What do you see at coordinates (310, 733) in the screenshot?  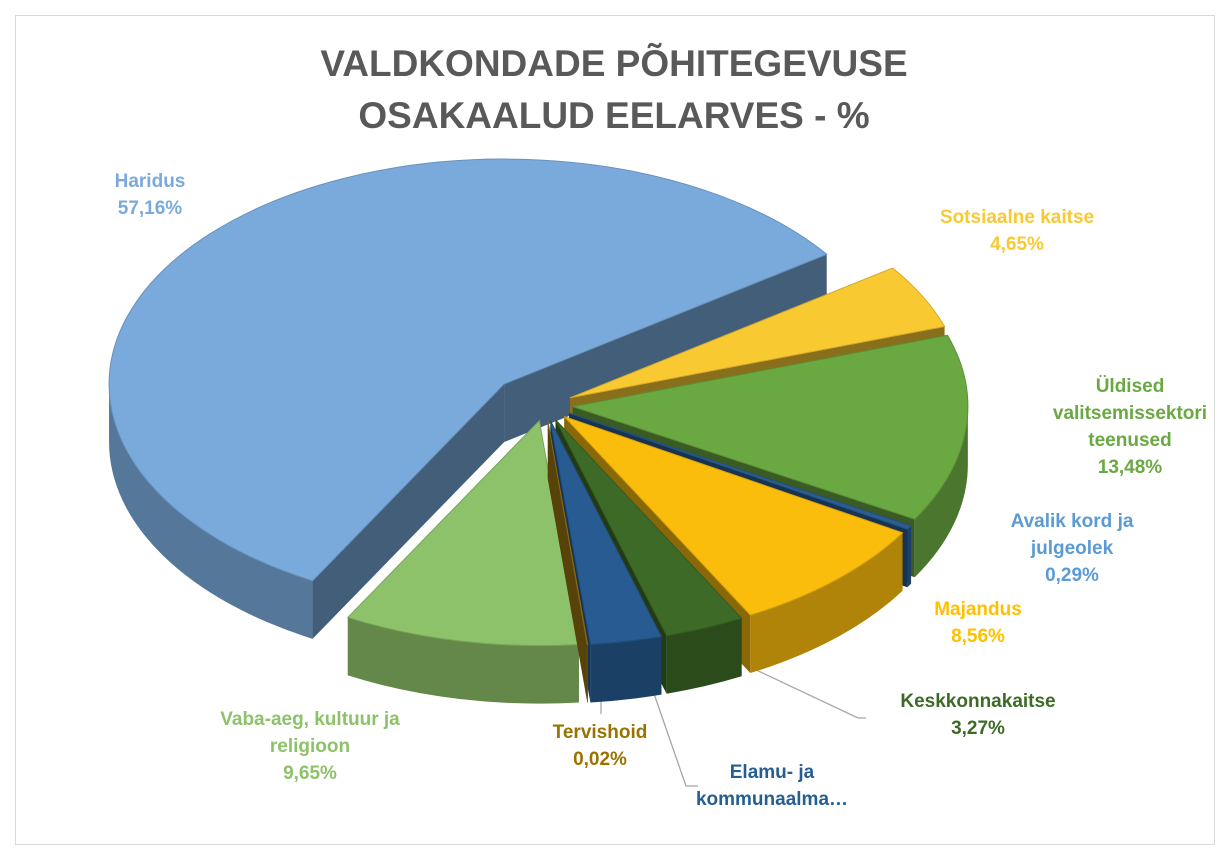 I see `category-label: Vaba-aeg, kultuur ja religioon` at bounding box center [310, 733].